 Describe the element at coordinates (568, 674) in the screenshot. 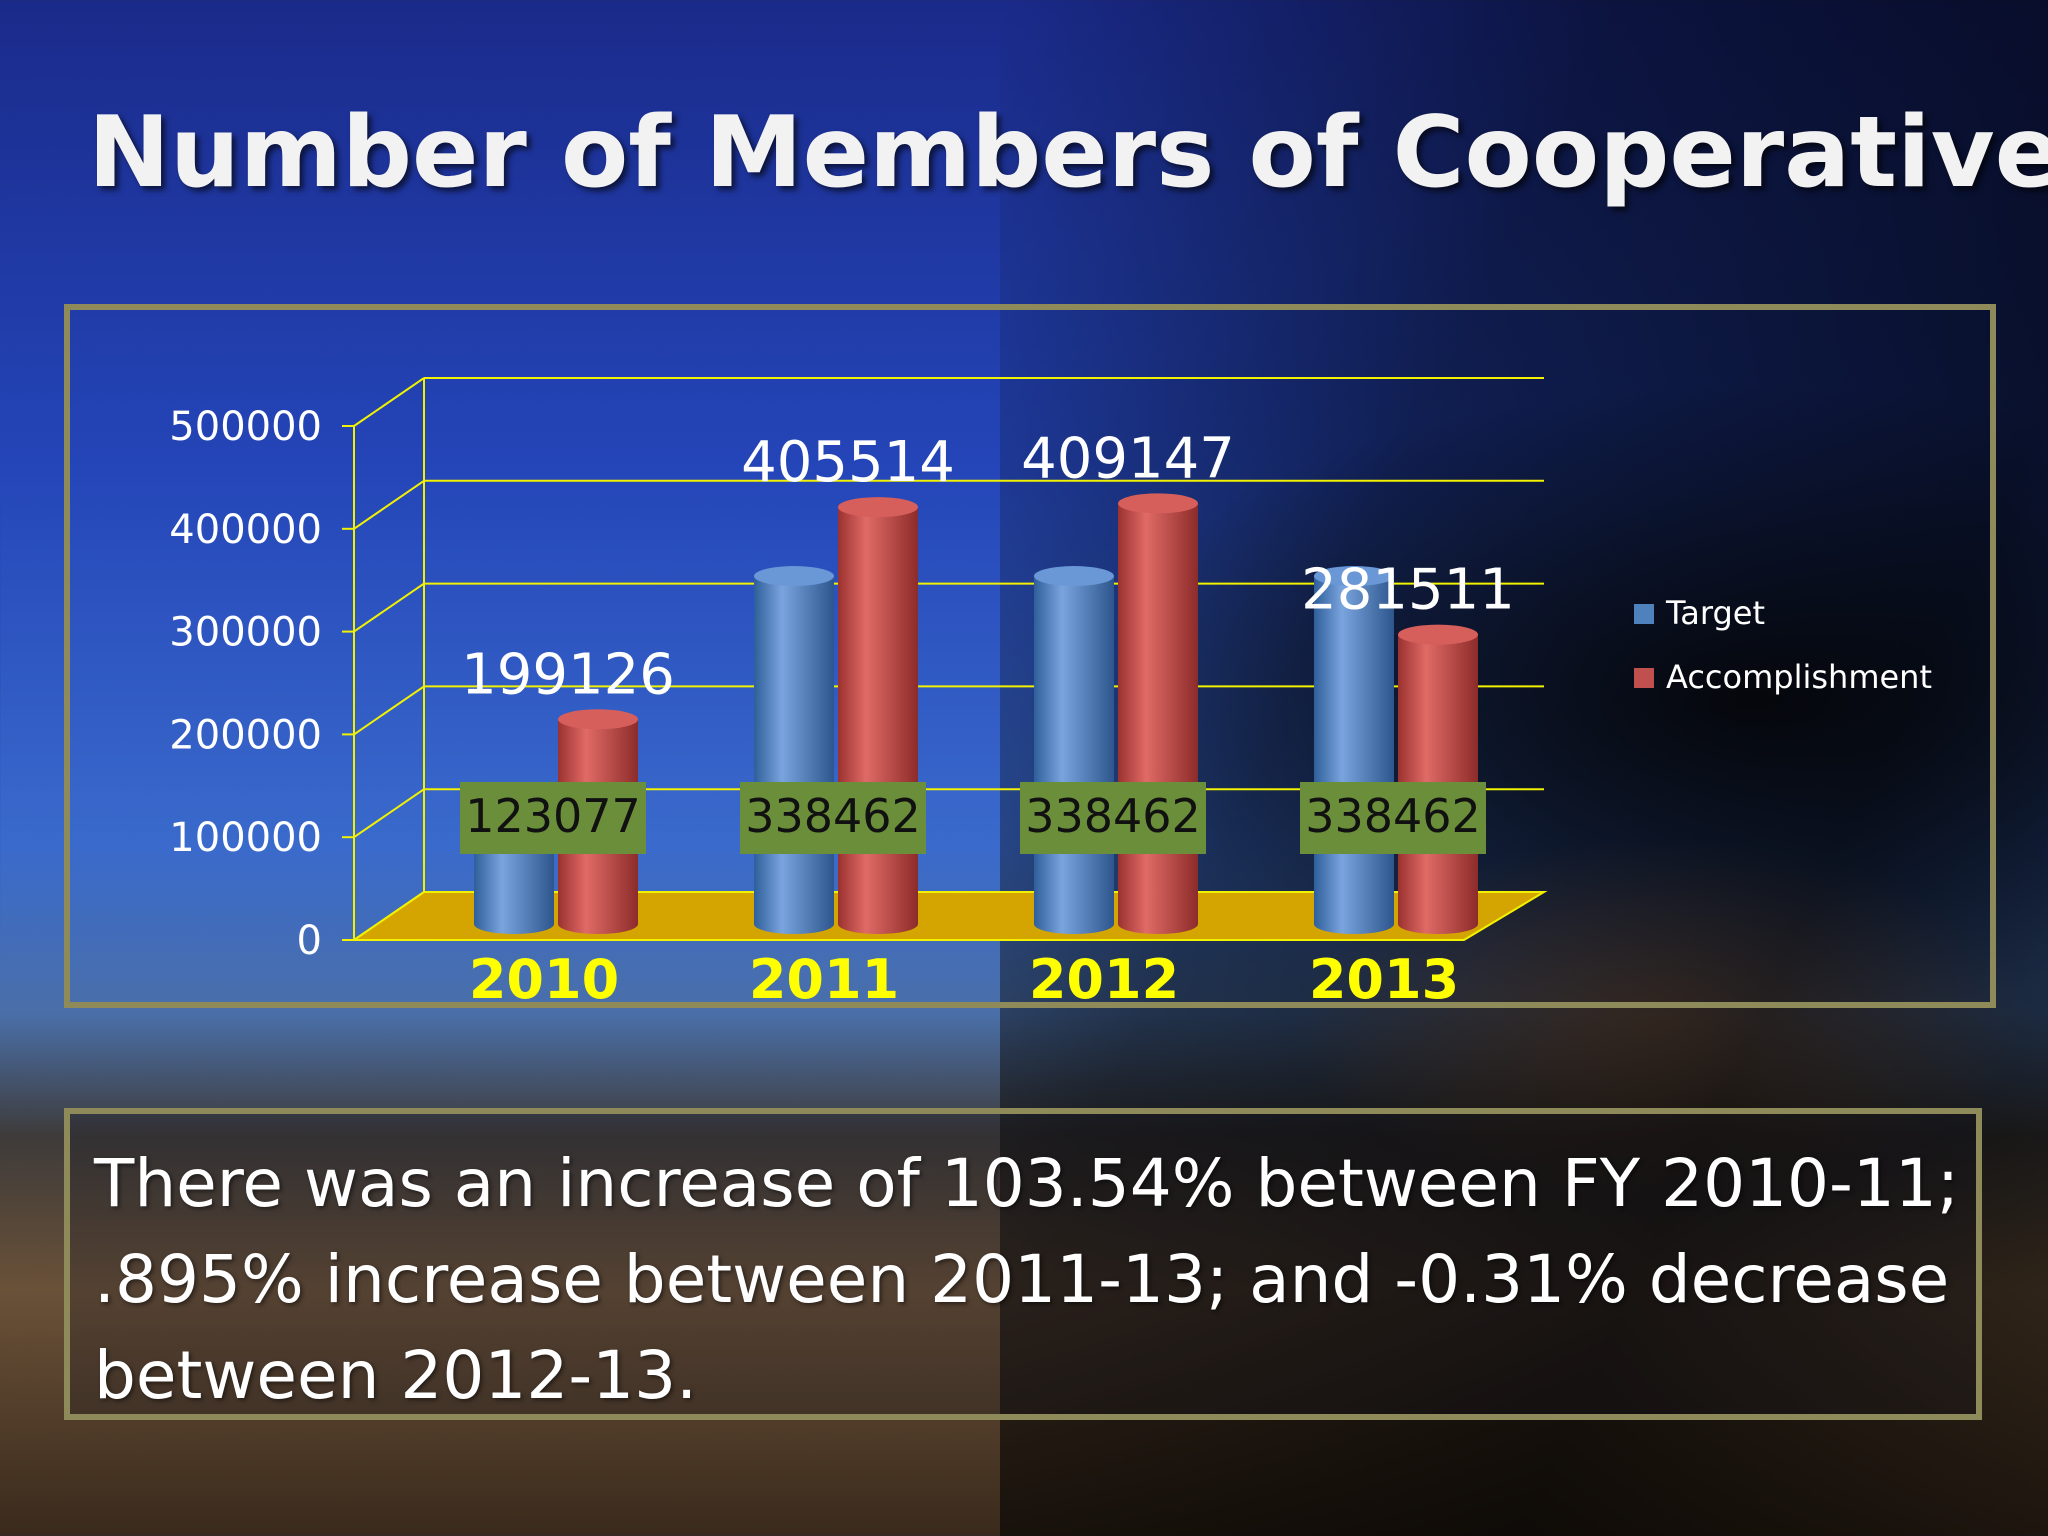

I see `data-label-accomplishment: 199126` at that location.